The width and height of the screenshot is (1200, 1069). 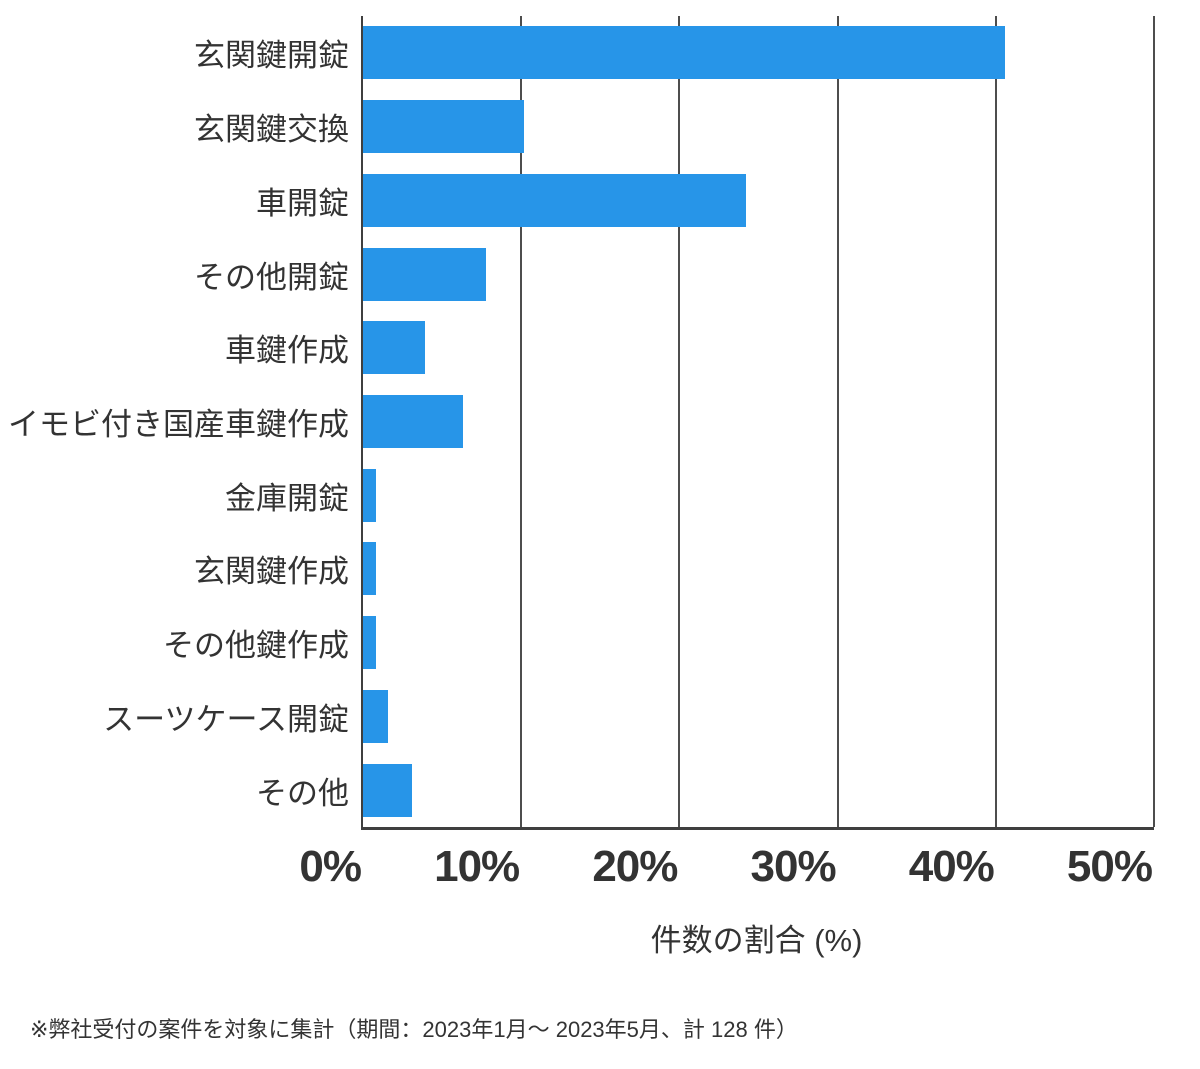 I want to click on x-tick-label: 20%, so click(x=635, y=866).